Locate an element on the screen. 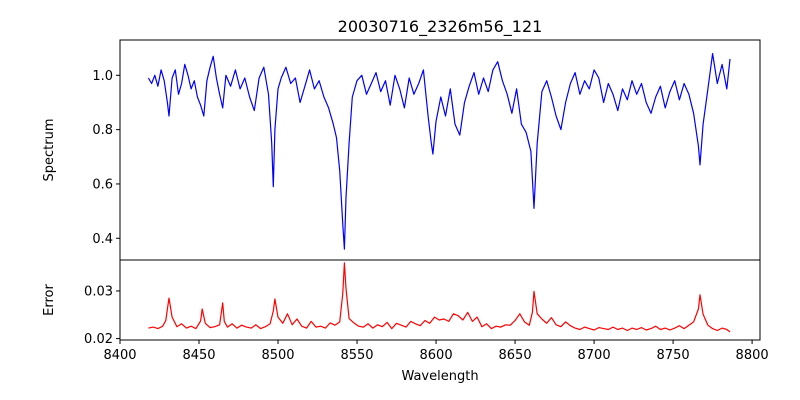 The image size is (800, 400). y-tick-label: 0.6 is located at coordinates (102, 184).